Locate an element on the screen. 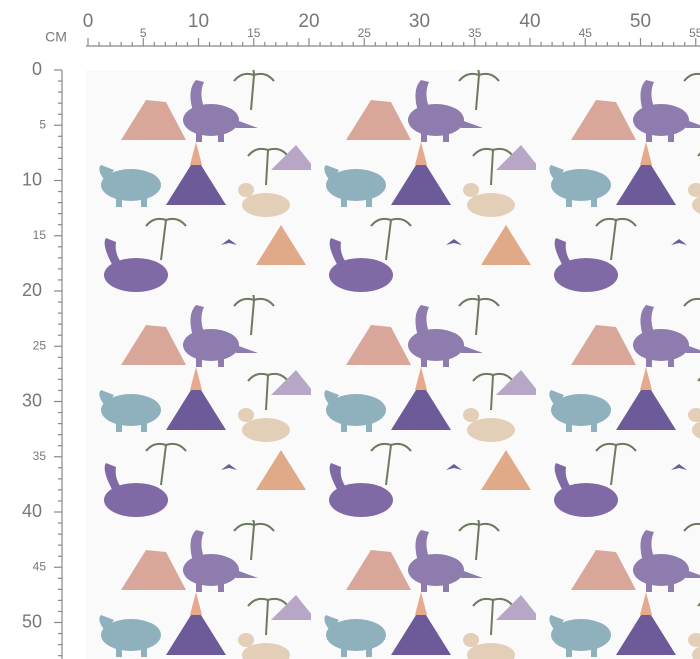 The height and width of the screenshot is (659, 700). top-ruler-label: 15 is located at coordinates (254, 33).